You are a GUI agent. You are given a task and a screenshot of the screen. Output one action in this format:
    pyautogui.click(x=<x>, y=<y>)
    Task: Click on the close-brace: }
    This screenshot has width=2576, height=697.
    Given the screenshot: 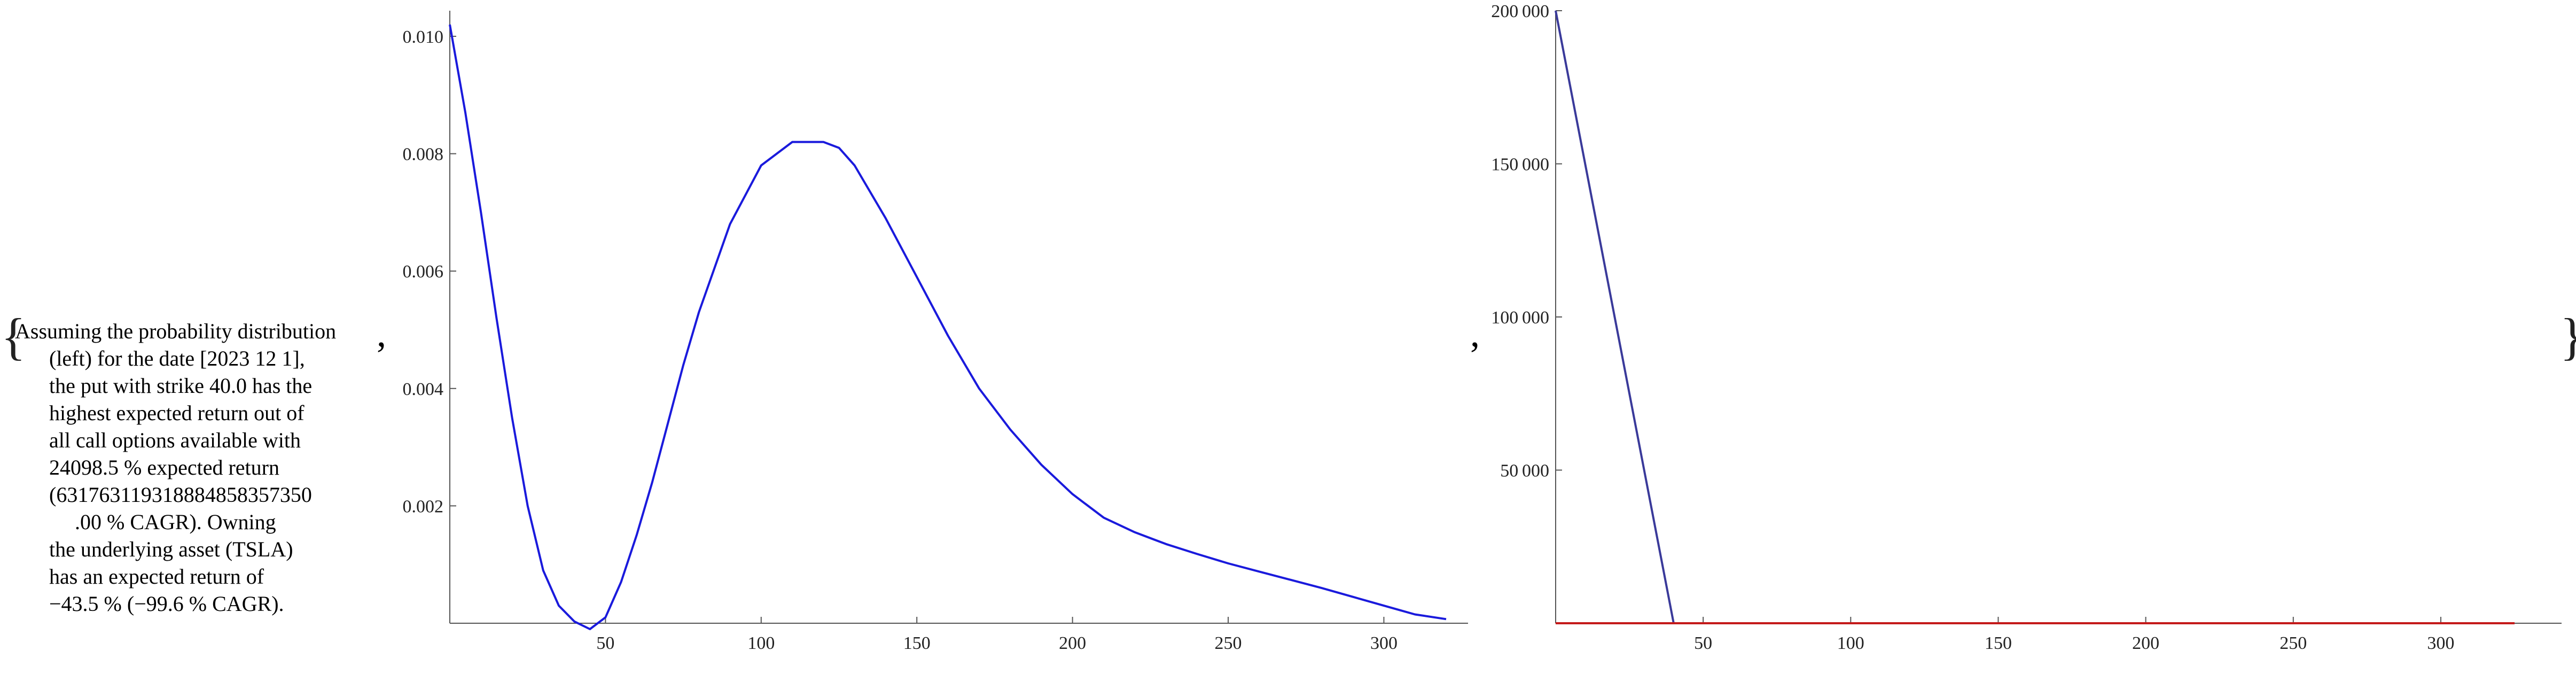 What is the action you would take?
    pyautogui.click(x=2568, y=336)
    